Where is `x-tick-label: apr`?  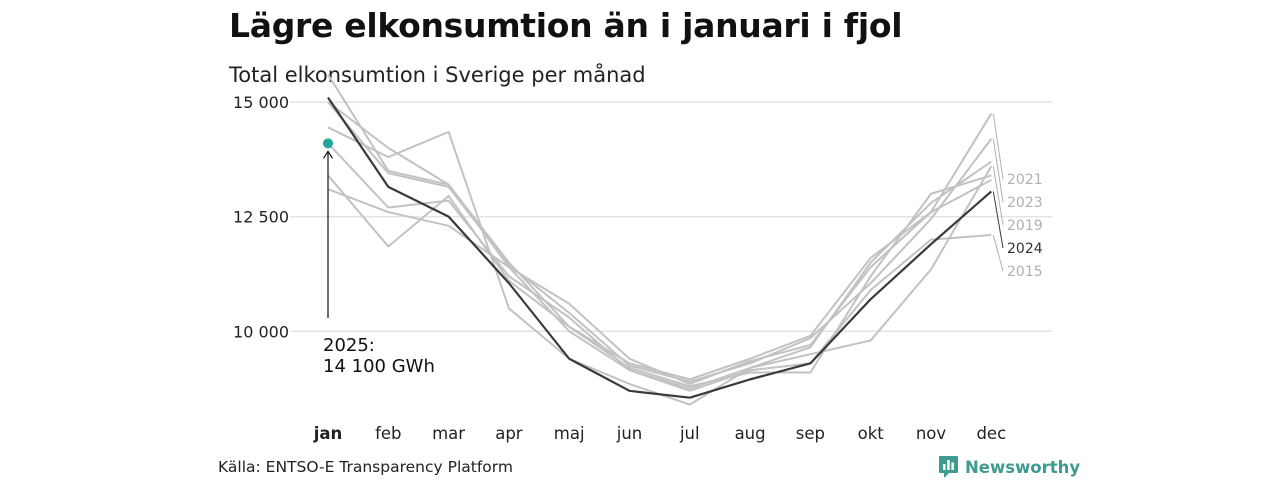 x-tick-label: apr is located at coordinates (509, 433).